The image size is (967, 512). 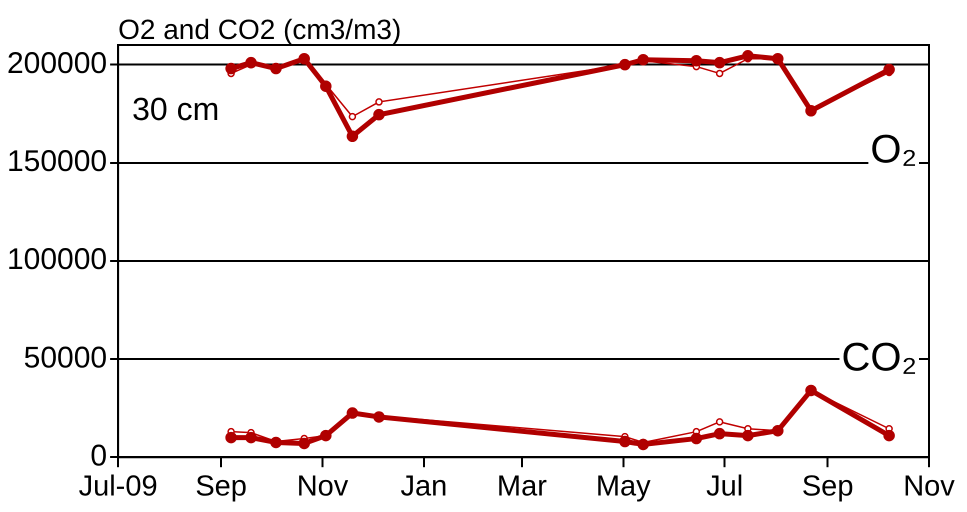 What do you see at coordinates (879, 357) in the screenshot?
I see `series-label: CO₂` at bounding box center [879, 357].